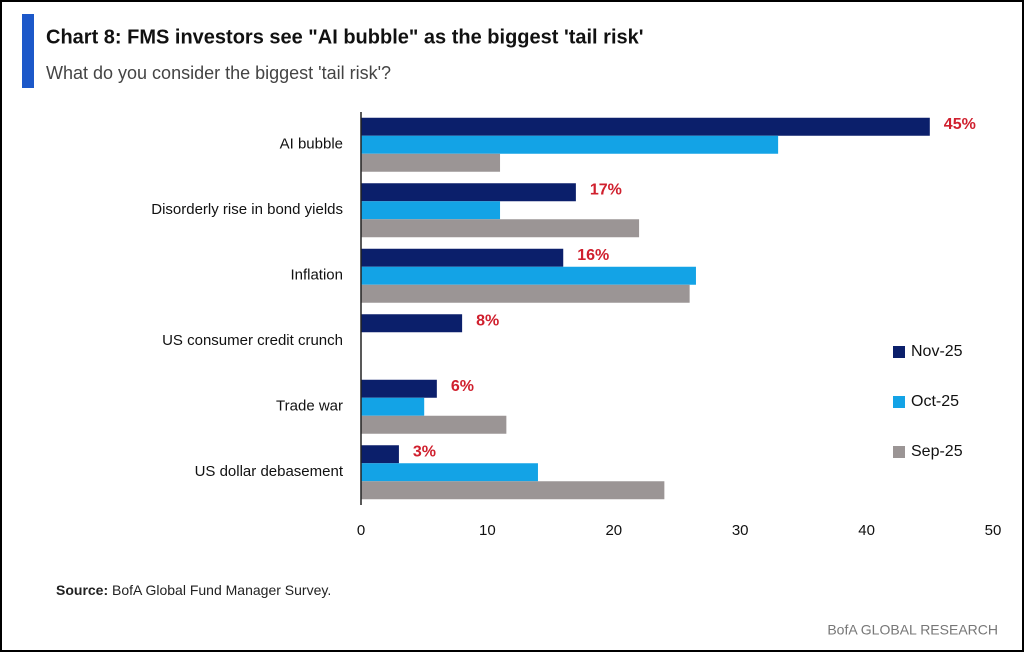  What do you see at coordinates (252, 340) in the screenshot?
I see `category-label: US consumer credit crunch` at bounding box center [252, 340].